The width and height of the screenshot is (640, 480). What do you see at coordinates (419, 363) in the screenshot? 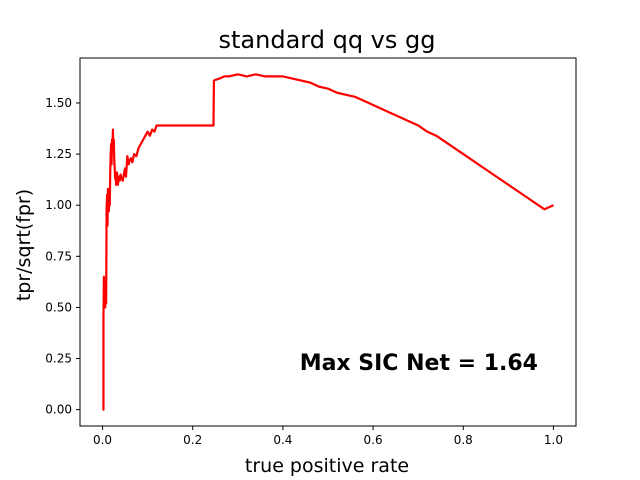
I see `max-sic-annotation: Max SIC Net = 1.64` at bounding box center [419, 363].